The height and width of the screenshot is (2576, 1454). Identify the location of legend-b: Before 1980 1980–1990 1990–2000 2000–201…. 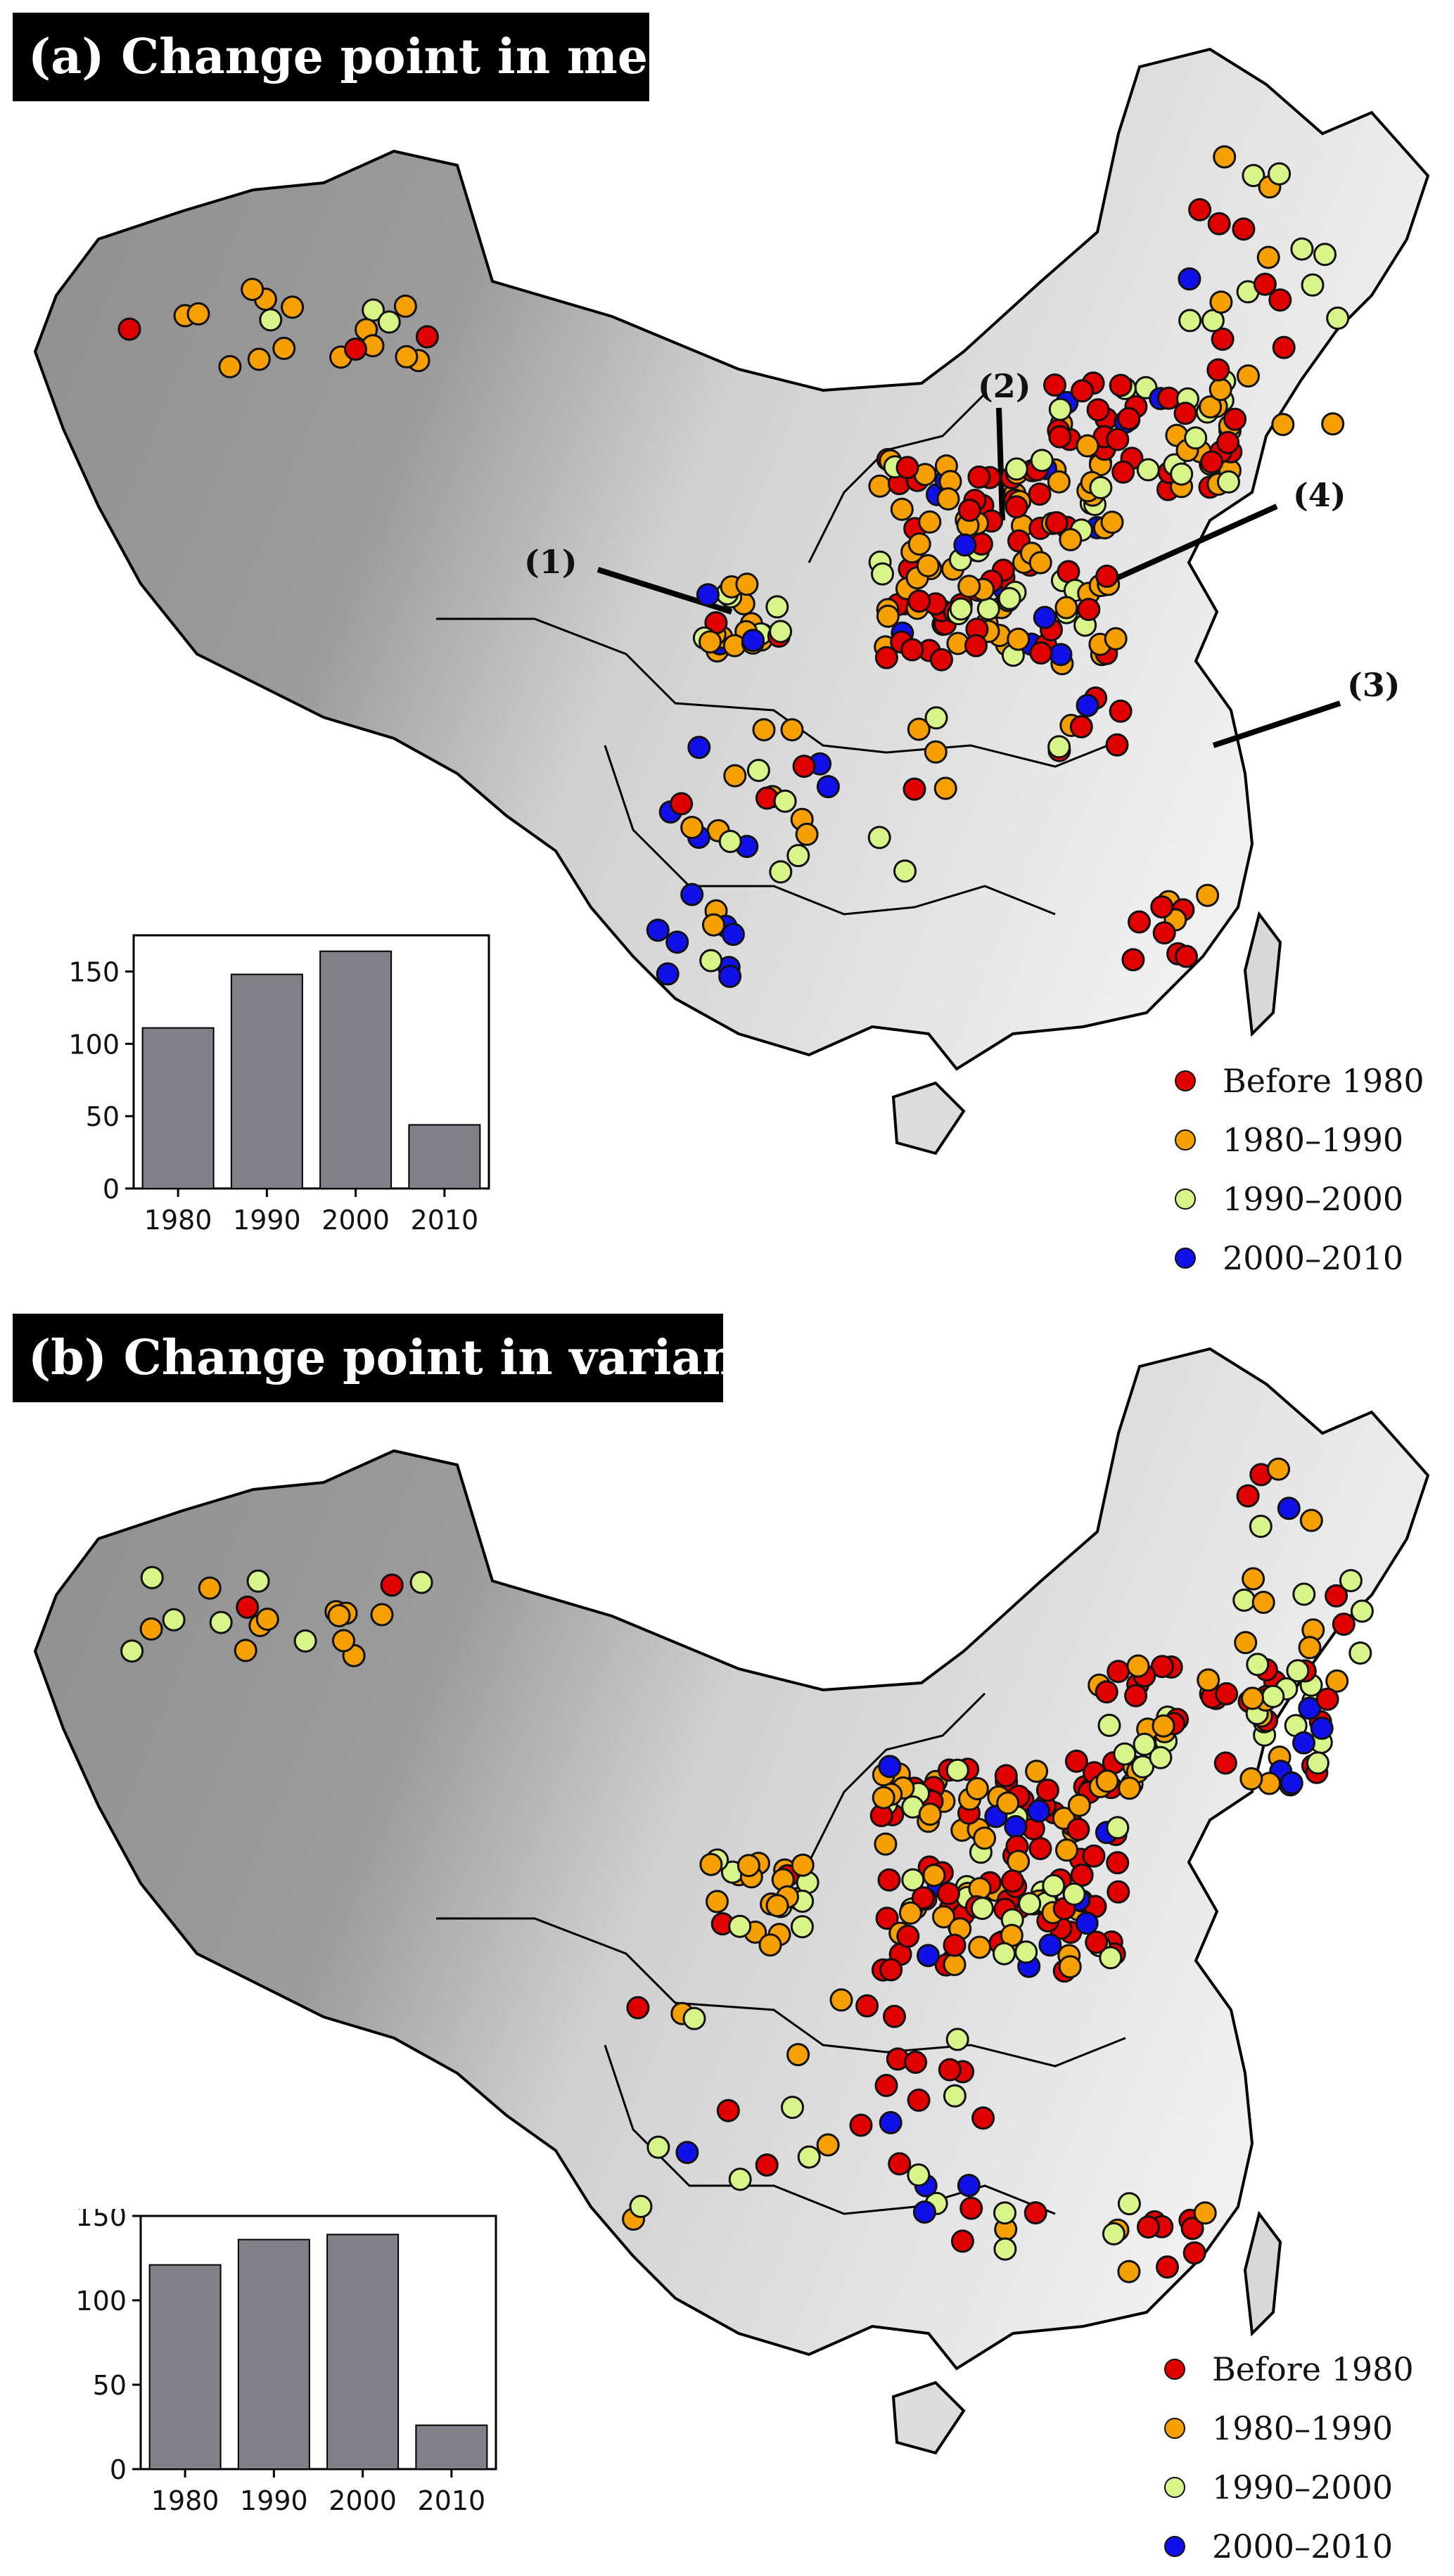
(1289, 2458).